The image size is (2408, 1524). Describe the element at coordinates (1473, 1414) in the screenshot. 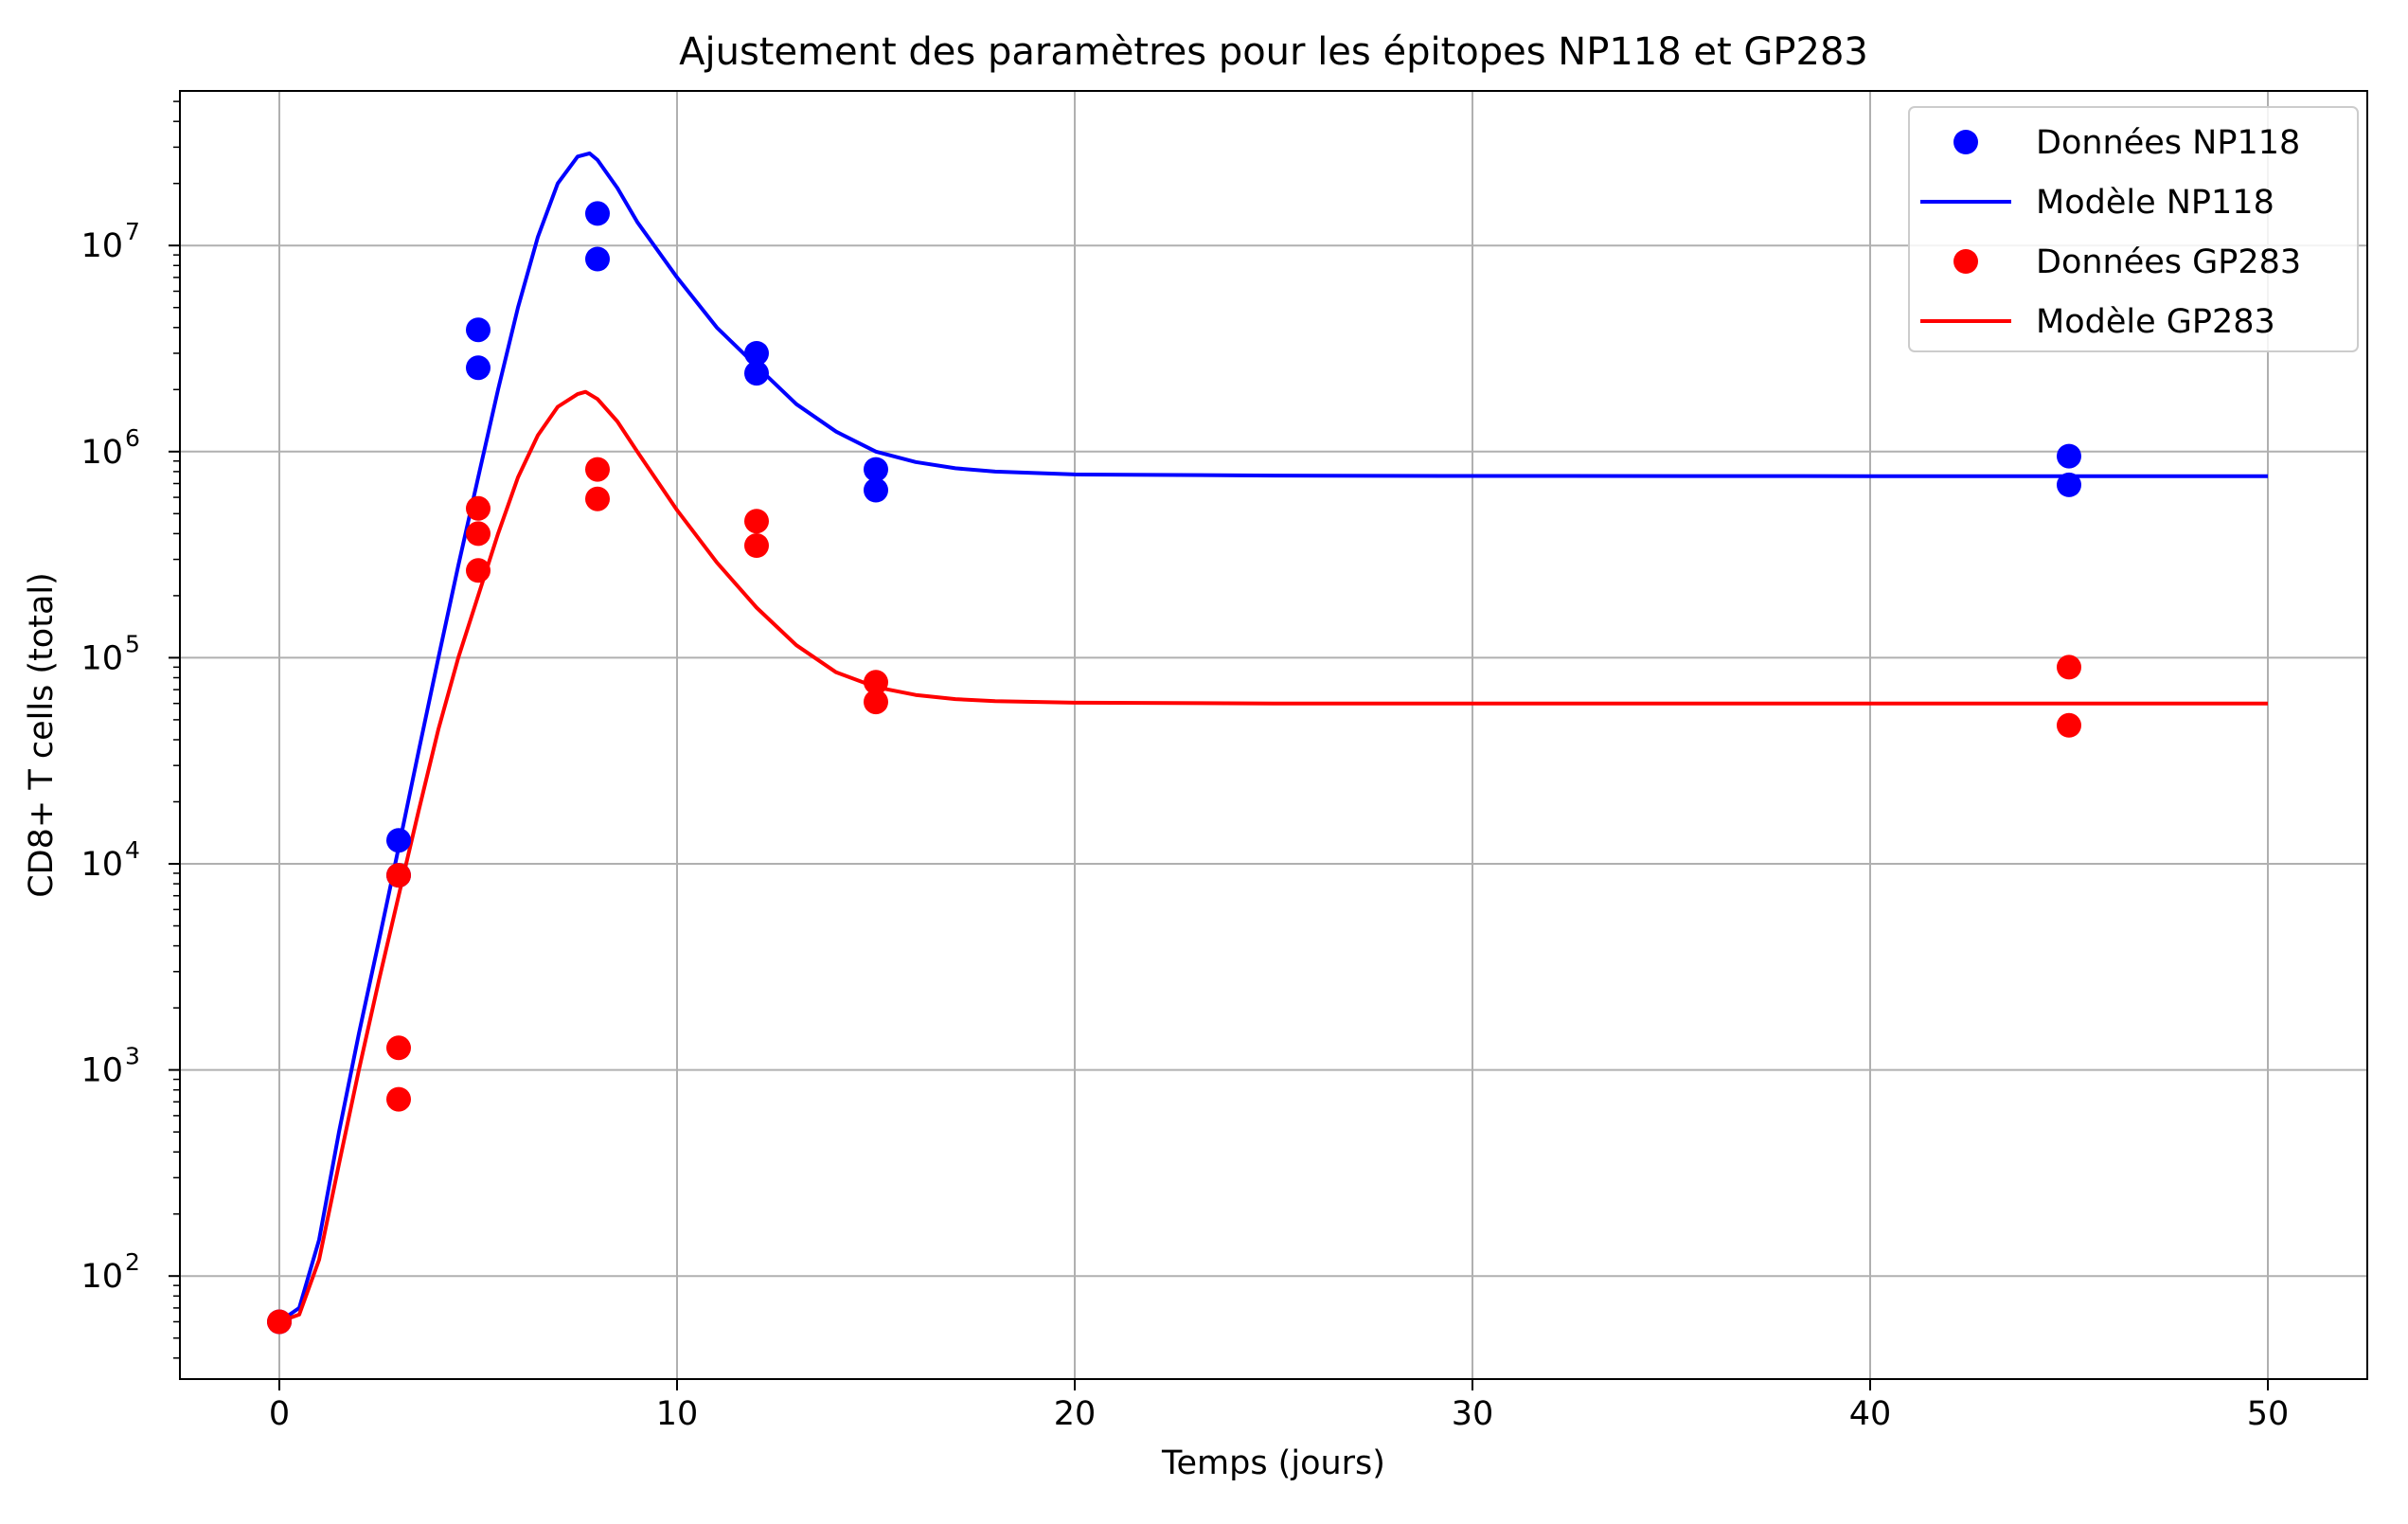

I see `x-tick-label: 30` at that location.